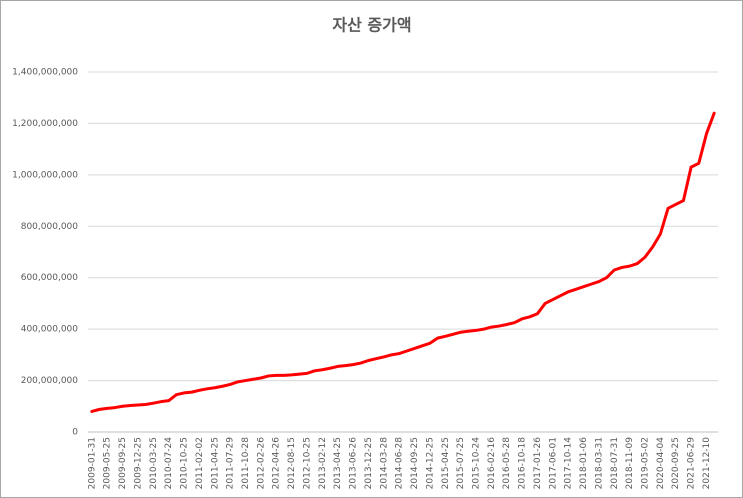  What do you see at coordinates (371, 25) in the screenshot?
I see `chart-title: 자산 증가액` at bounding box center [371, 25].